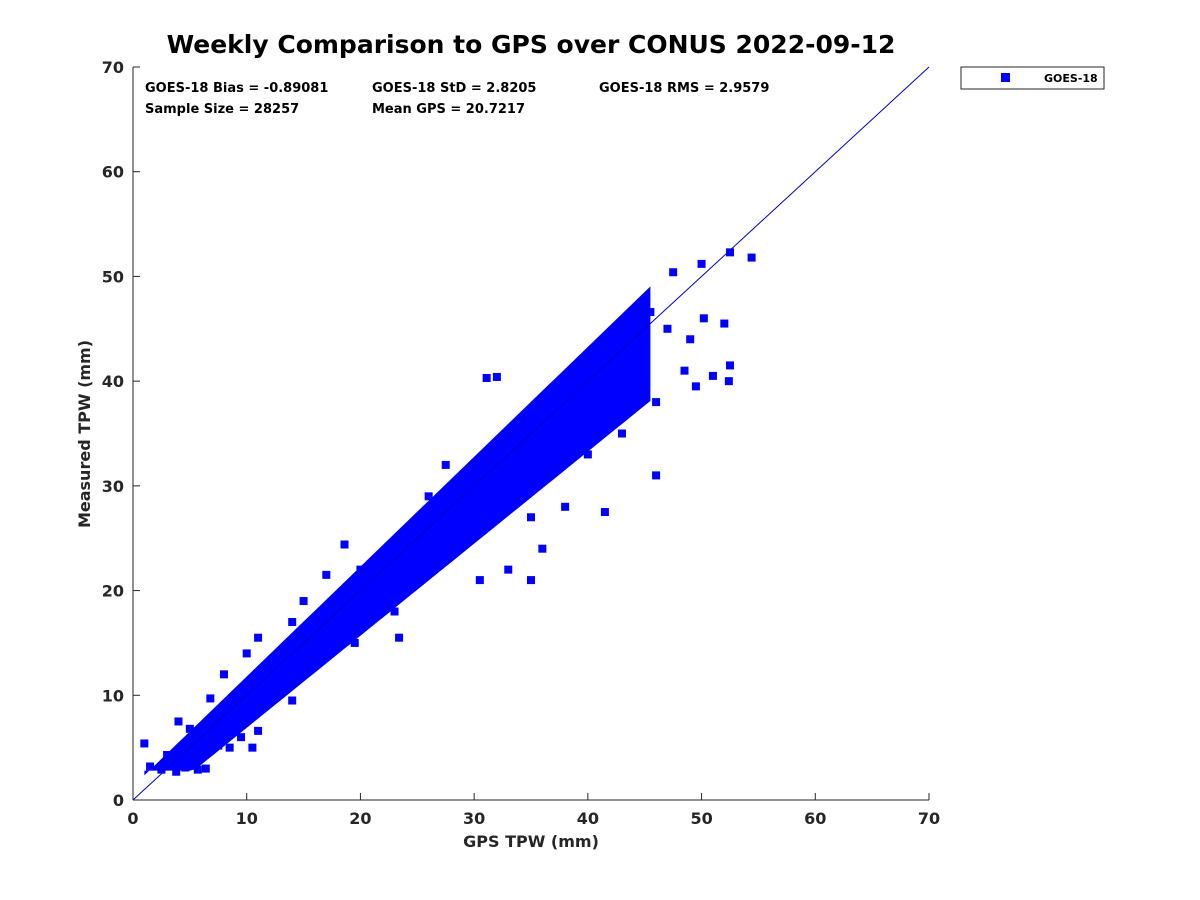 The height and width of the screenshot is (900, 1200). I want to click on x-tick-label: 0, so click(132, 818).